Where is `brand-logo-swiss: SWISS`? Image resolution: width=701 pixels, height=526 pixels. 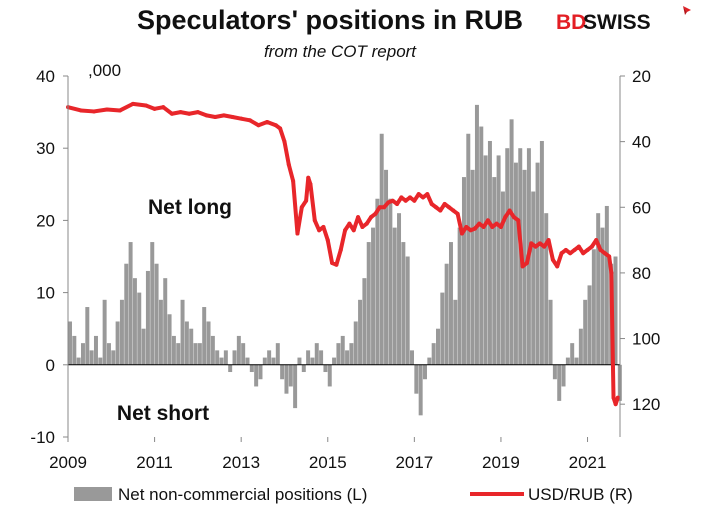 brand-logo-swiss: SWISS is located at coordinates (617, 22).